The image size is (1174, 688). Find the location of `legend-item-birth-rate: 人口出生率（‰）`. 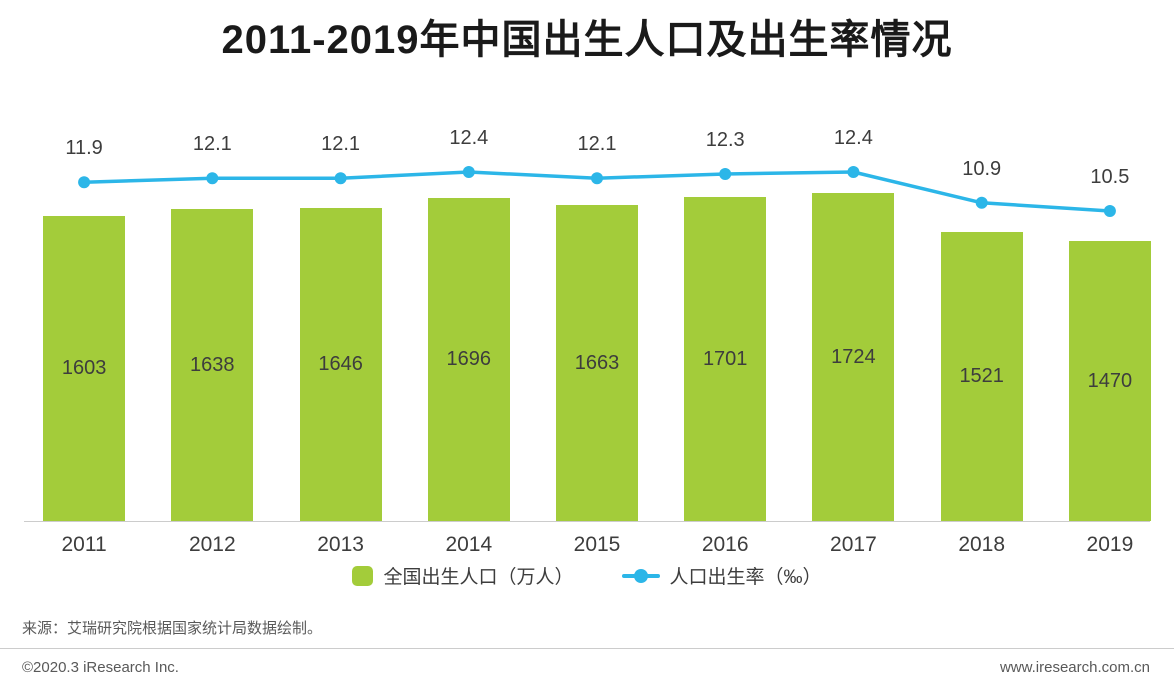

legend-item-birth-rate: 人口出生率（‰） is located at coordinates (721, 575).